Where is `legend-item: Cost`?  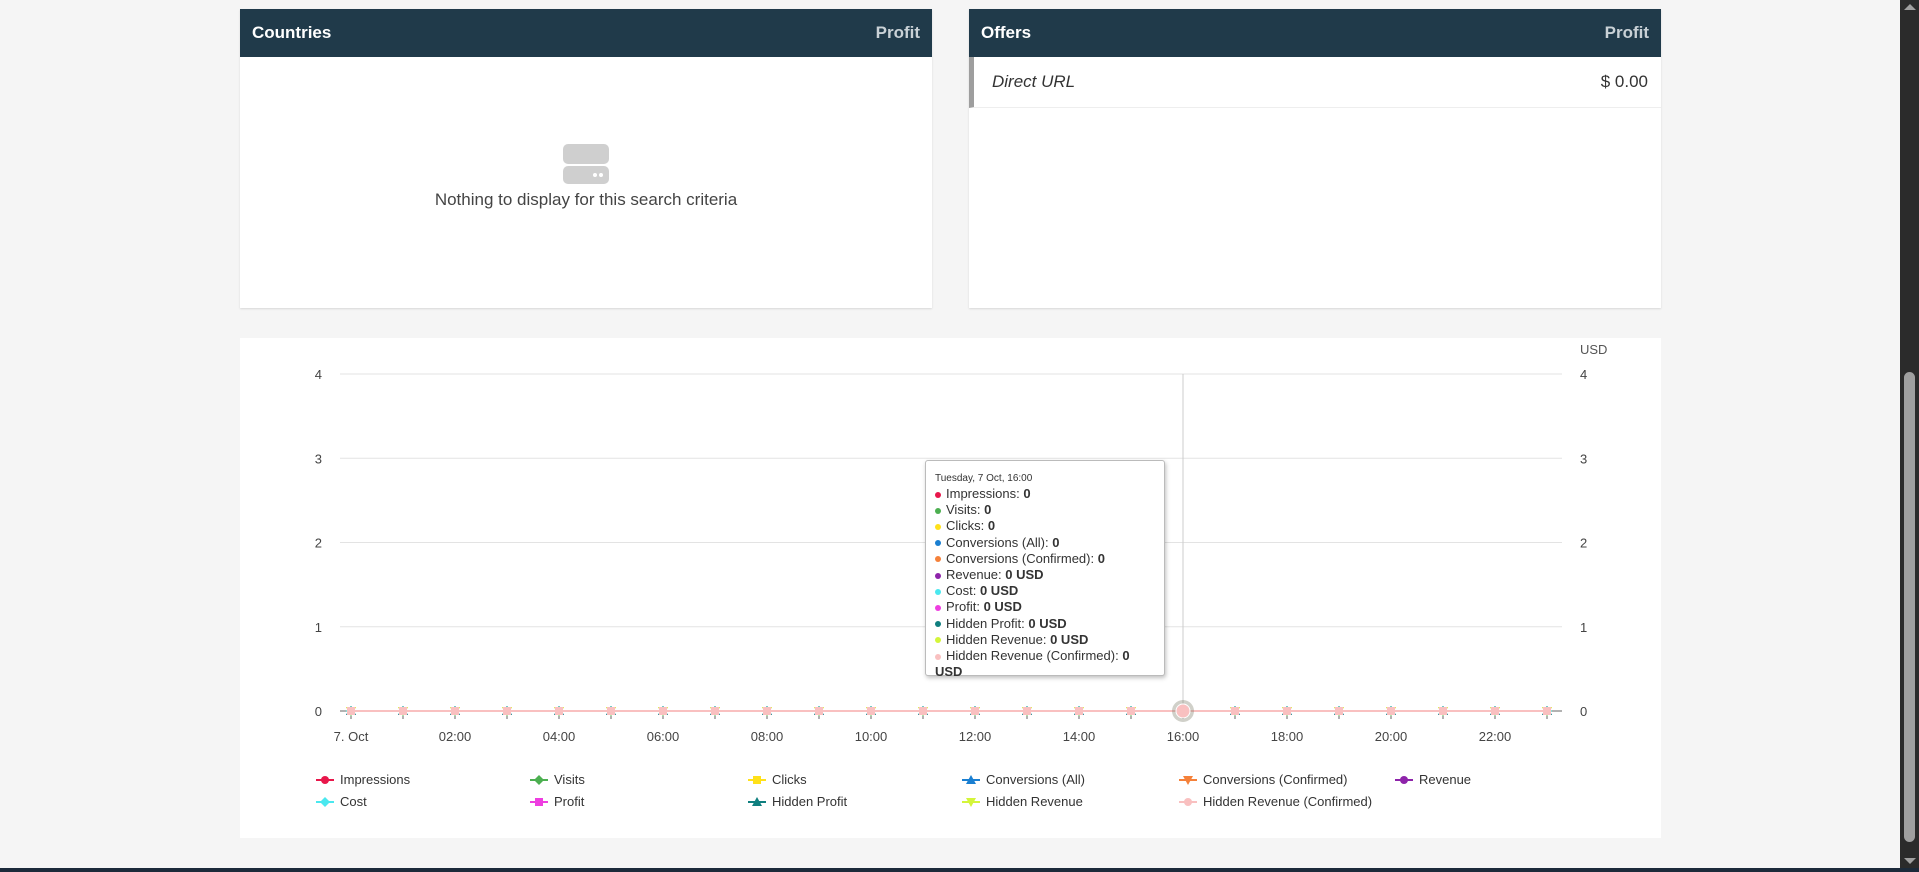
legend-item: Cost is located at coordinates (341, 801).